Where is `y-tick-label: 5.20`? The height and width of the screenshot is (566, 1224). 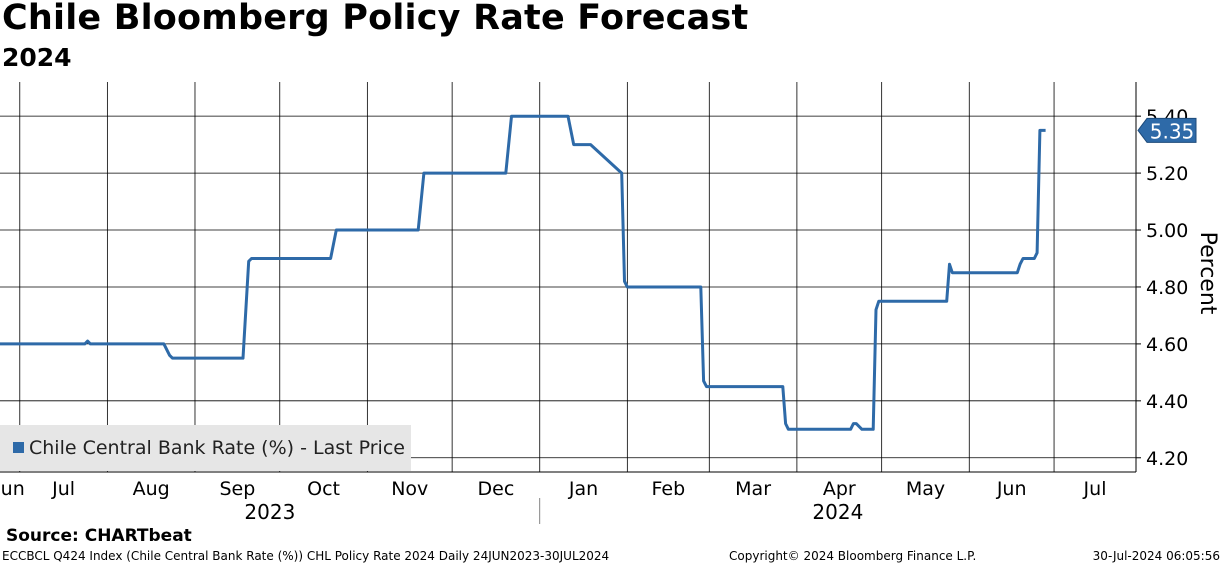
y-tick-label: 5.20 is located at coordinates (1167, 174).